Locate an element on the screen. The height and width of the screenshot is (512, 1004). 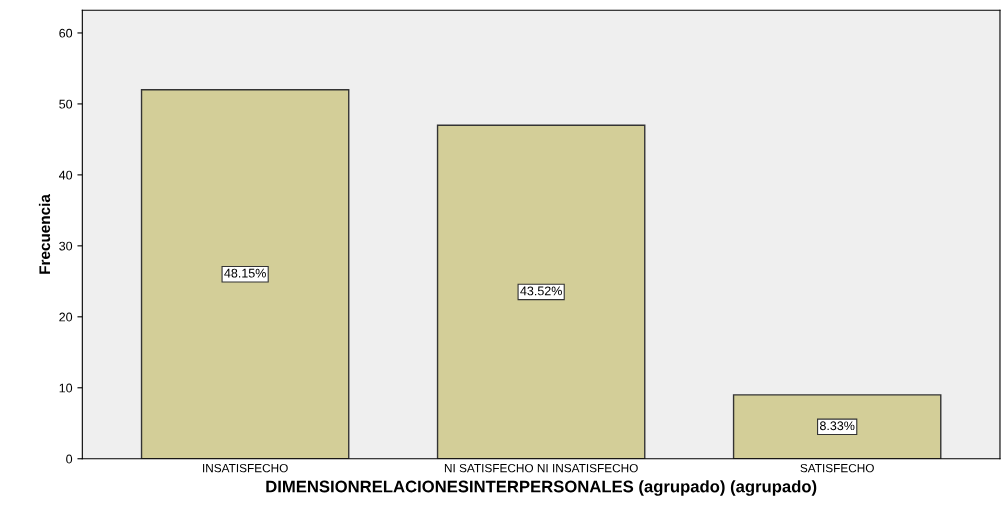
y-tick-label: 40 is located at coordinates (65, 175).